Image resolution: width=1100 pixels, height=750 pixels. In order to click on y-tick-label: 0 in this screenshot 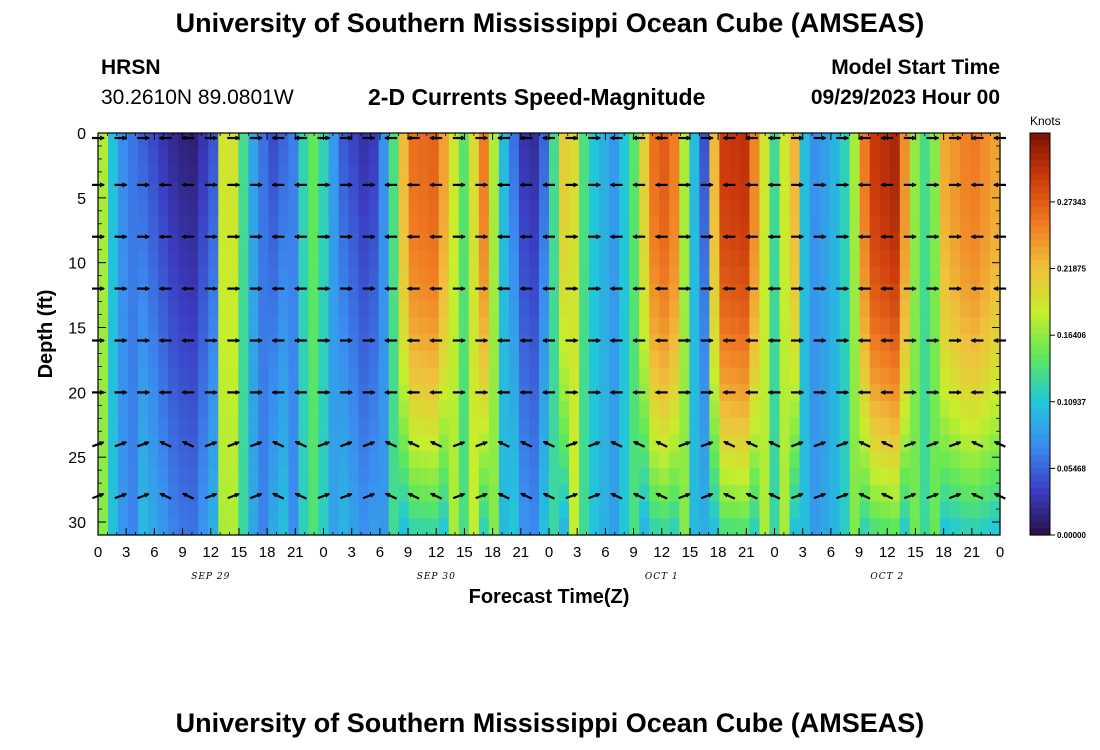, I will do `click(81, 134)`.